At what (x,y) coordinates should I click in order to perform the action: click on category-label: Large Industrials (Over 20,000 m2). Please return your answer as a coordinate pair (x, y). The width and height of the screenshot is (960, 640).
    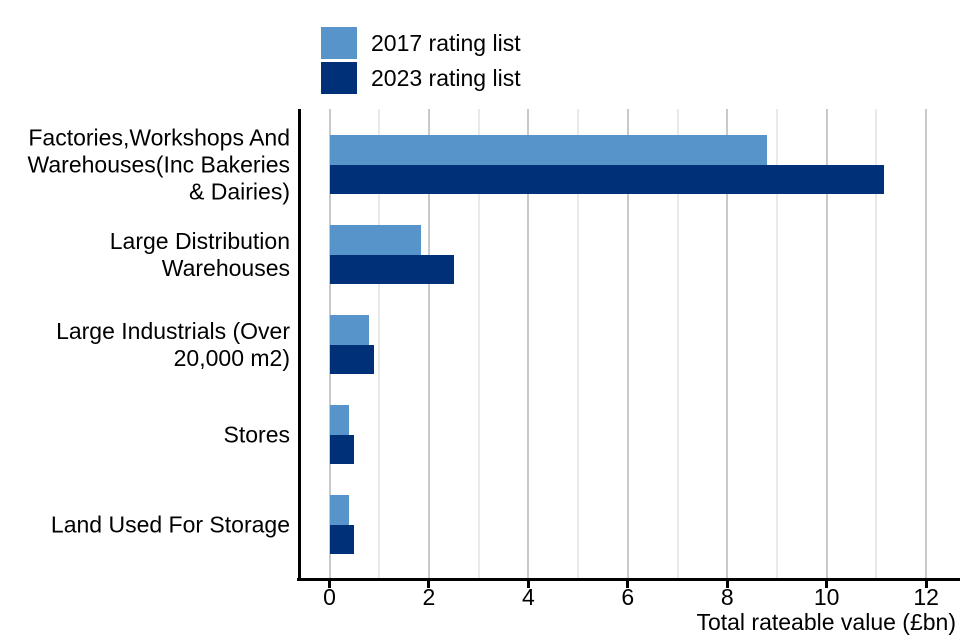
    Looking at the image, I should click on (145, 345).